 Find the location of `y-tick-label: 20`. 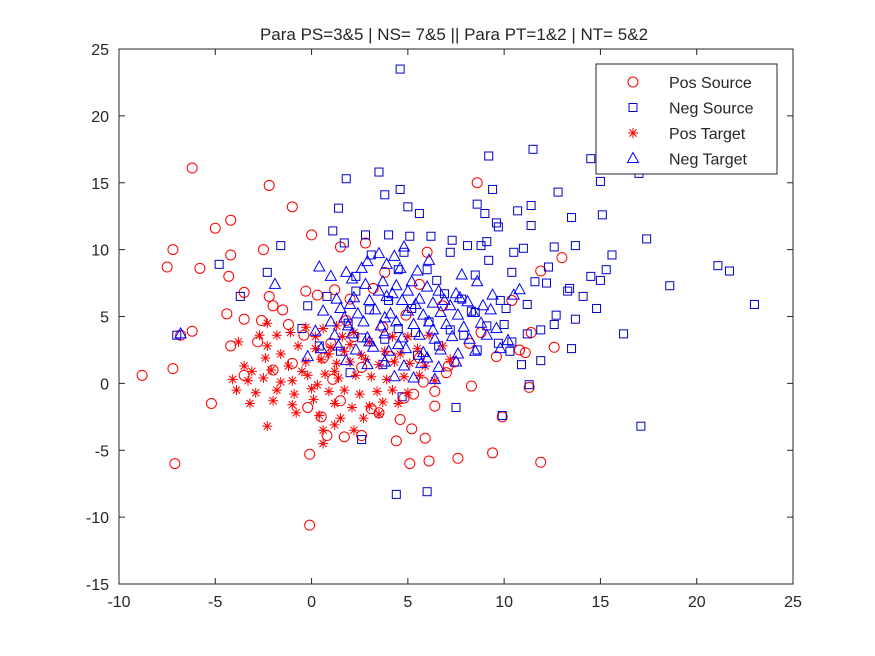

y-tick-label: 20 is located at coordinates (100, 117).